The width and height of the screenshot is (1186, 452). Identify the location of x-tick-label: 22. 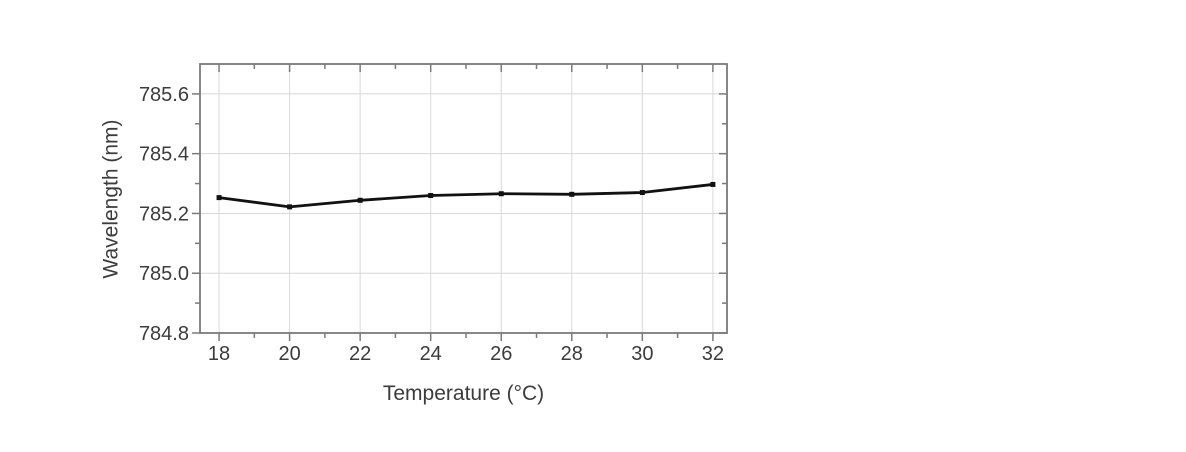
(360, 354).